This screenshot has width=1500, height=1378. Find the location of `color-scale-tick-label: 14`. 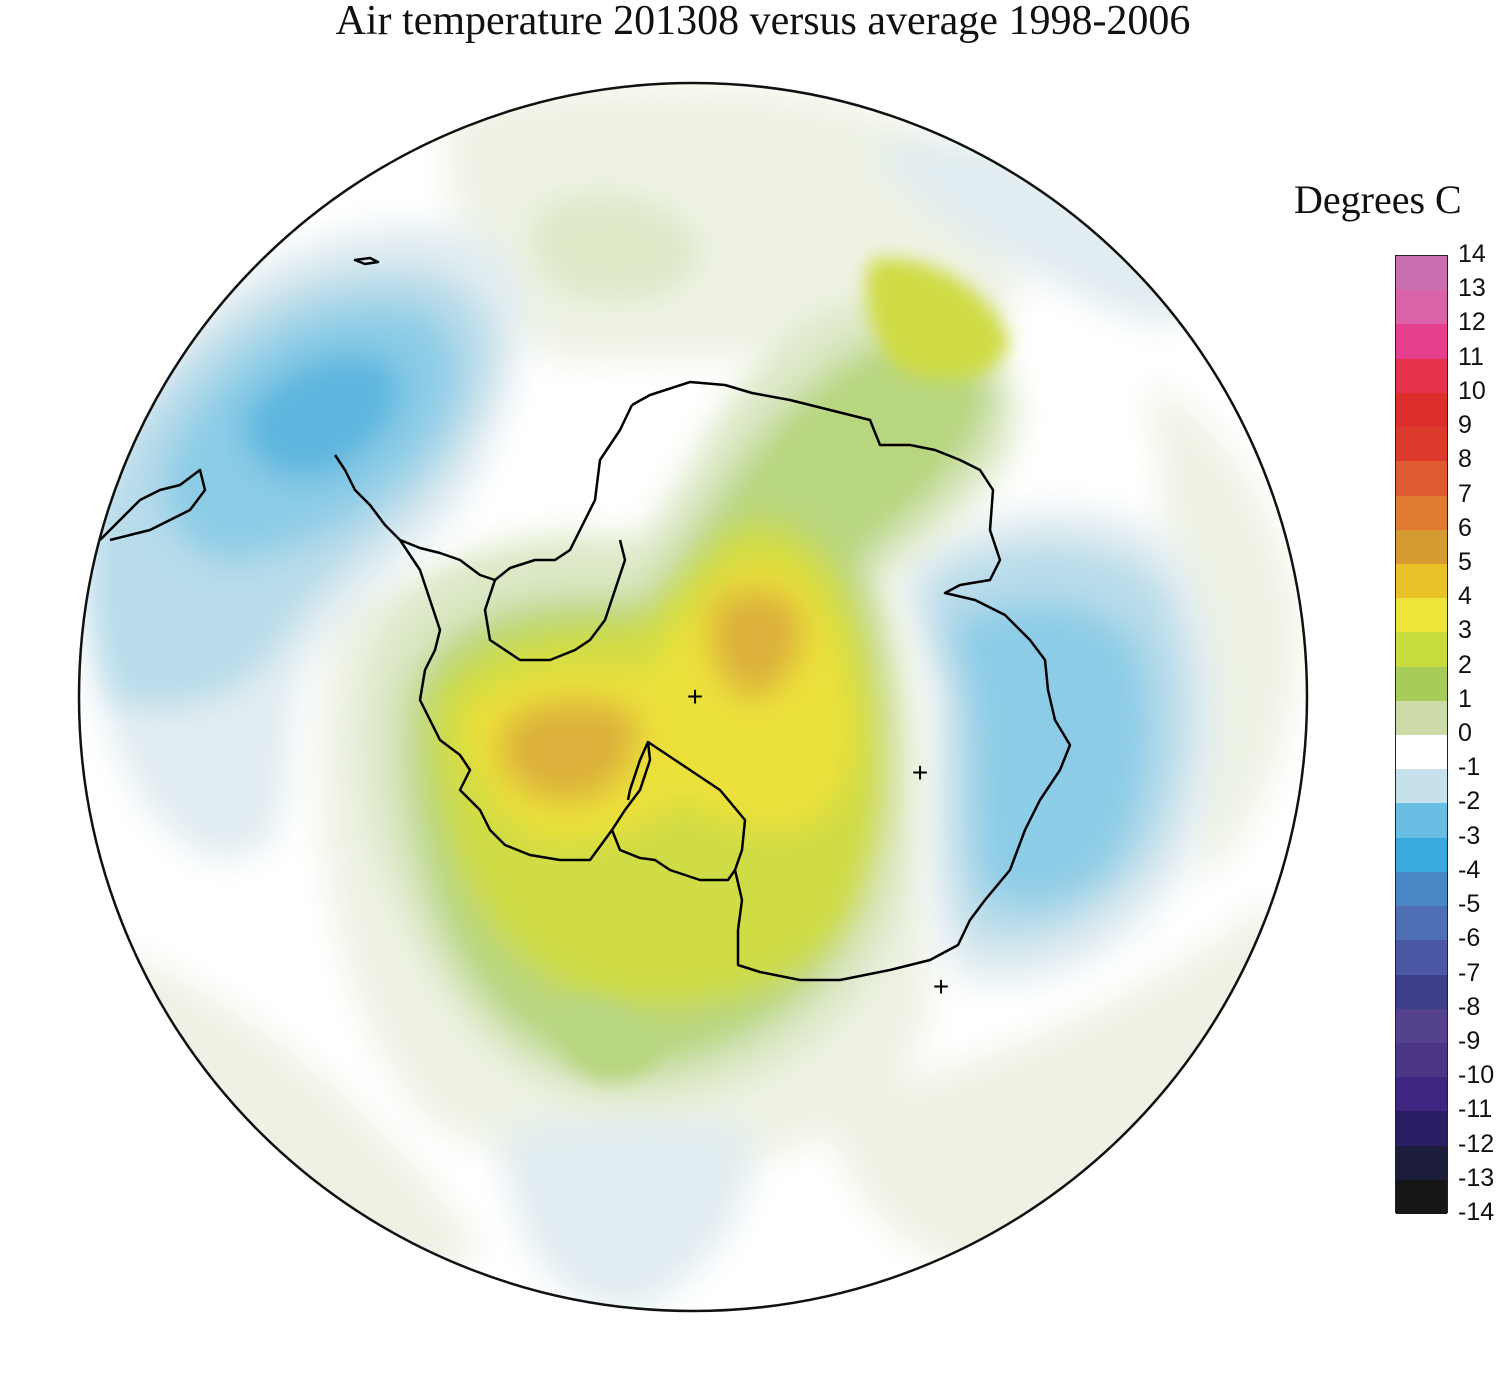

color-scale-tick-label: 14 is located at coordinates (1472, 254).